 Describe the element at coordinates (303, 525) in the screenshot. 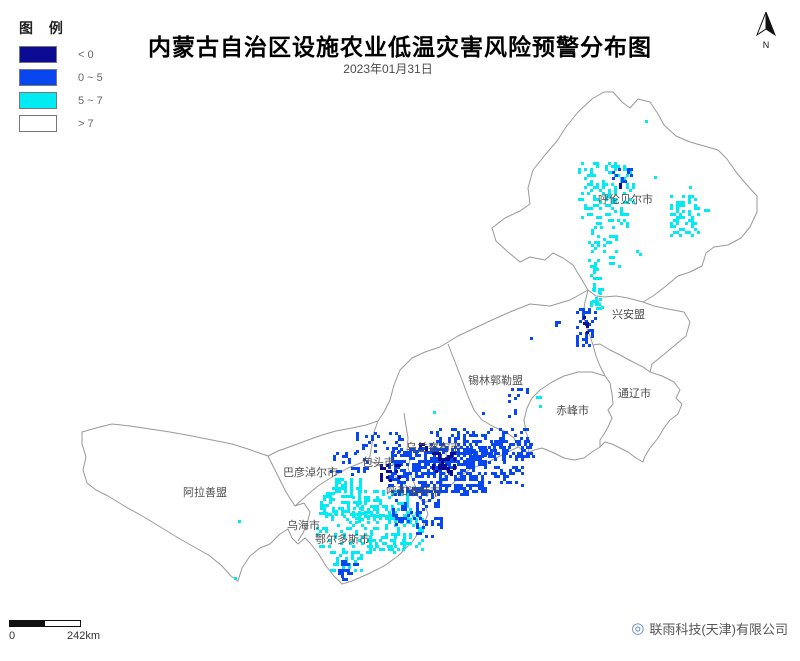

I see `region-label: 乌海市` at that location.